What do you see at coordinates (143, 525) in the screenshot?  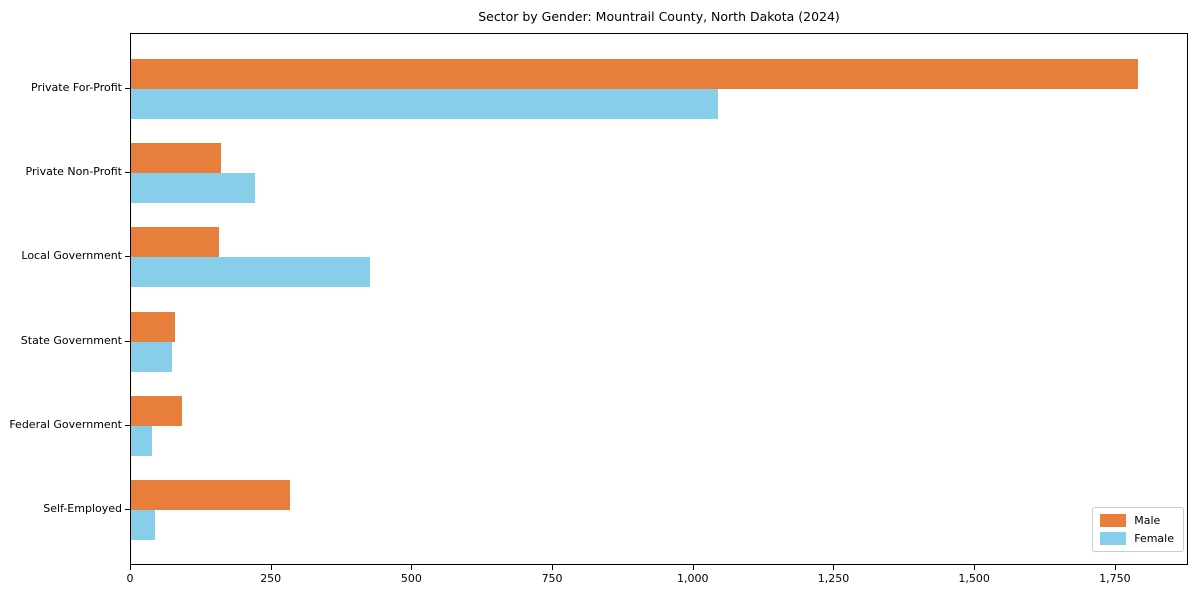 I see `bar-female-self-employed` at bounding box center [143, 525].